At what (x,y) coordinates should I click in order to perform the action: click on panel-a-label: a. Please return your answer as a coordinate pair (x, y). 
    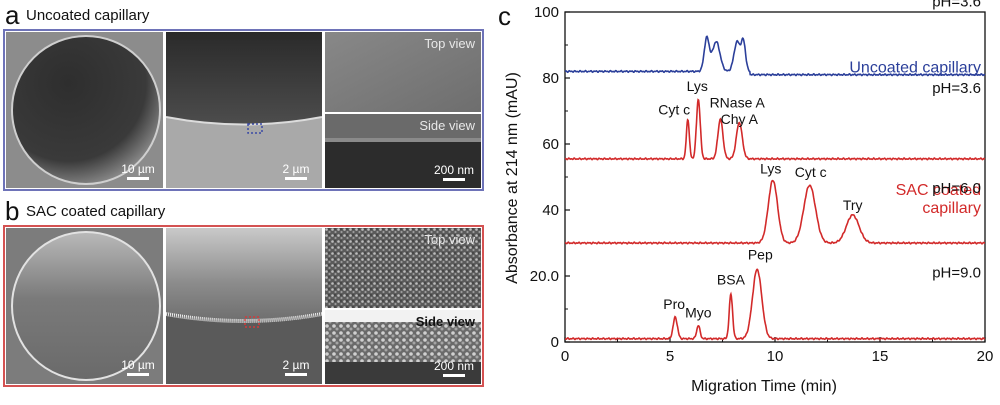
    Looking at the image, I should click on (12, 15).